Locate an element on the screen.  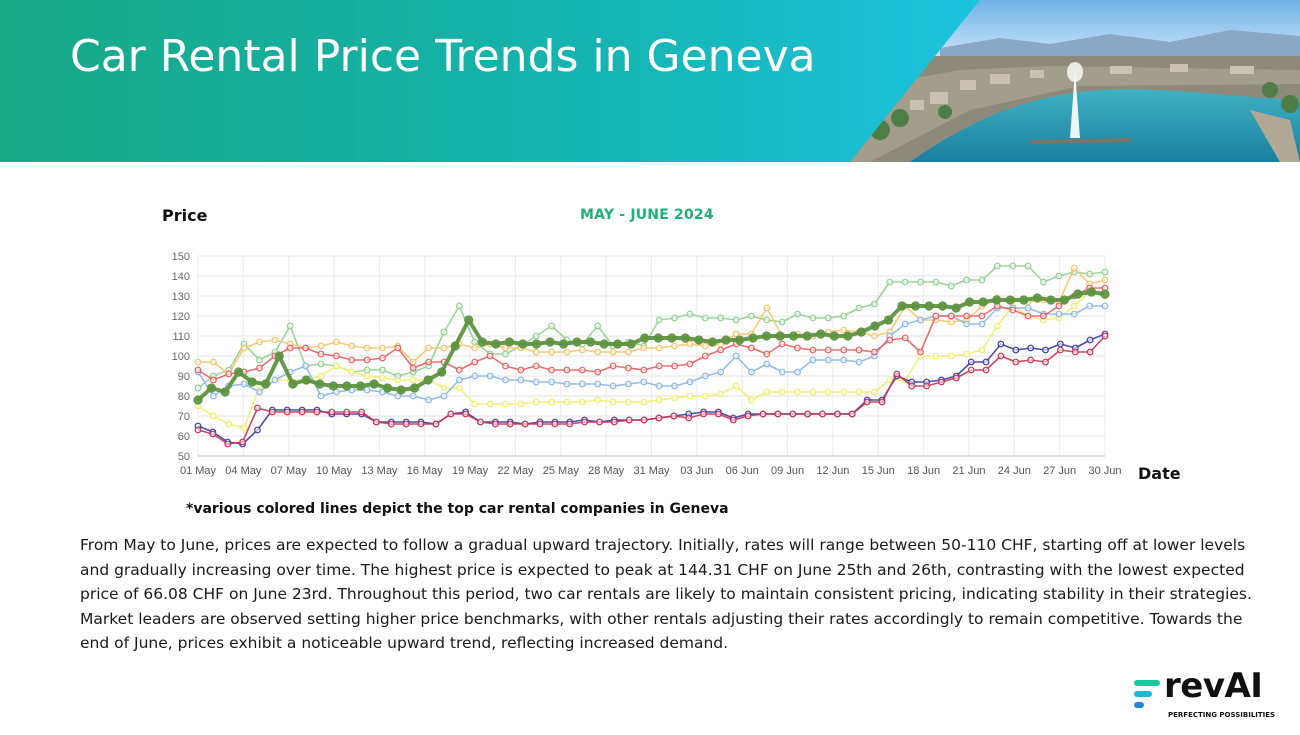
x-tick-label: 07 May is located at coordinates (289, 471).